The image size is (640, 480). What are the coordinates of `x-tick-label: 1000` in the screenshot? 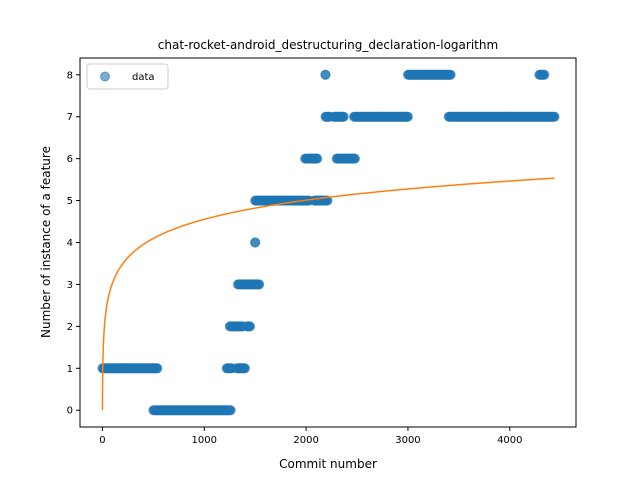 It's located at (204, 440).